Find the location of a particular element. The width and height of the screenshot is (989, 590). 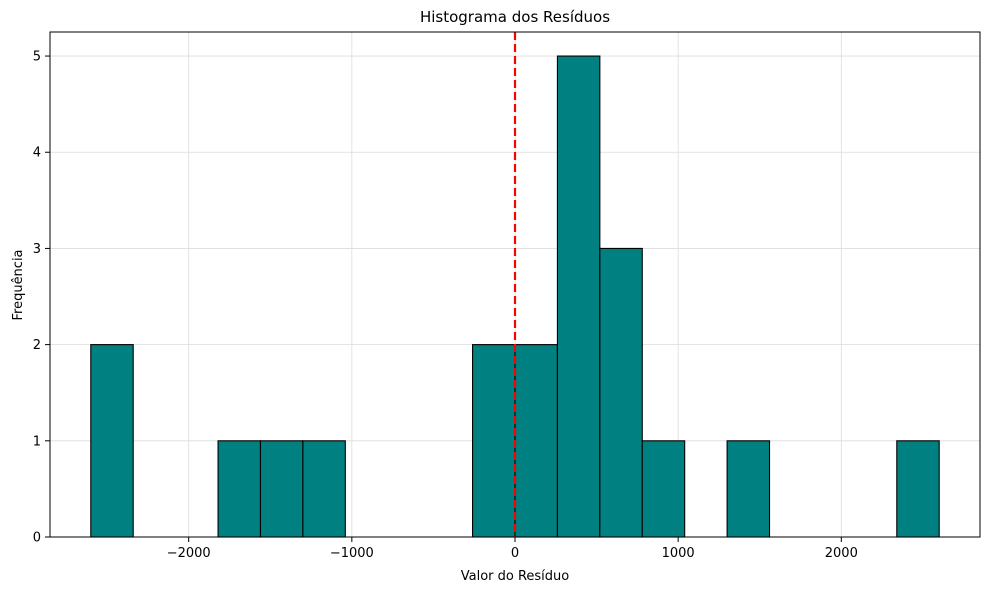

y-tick-label: 1 is located at coordinates (37, 441).